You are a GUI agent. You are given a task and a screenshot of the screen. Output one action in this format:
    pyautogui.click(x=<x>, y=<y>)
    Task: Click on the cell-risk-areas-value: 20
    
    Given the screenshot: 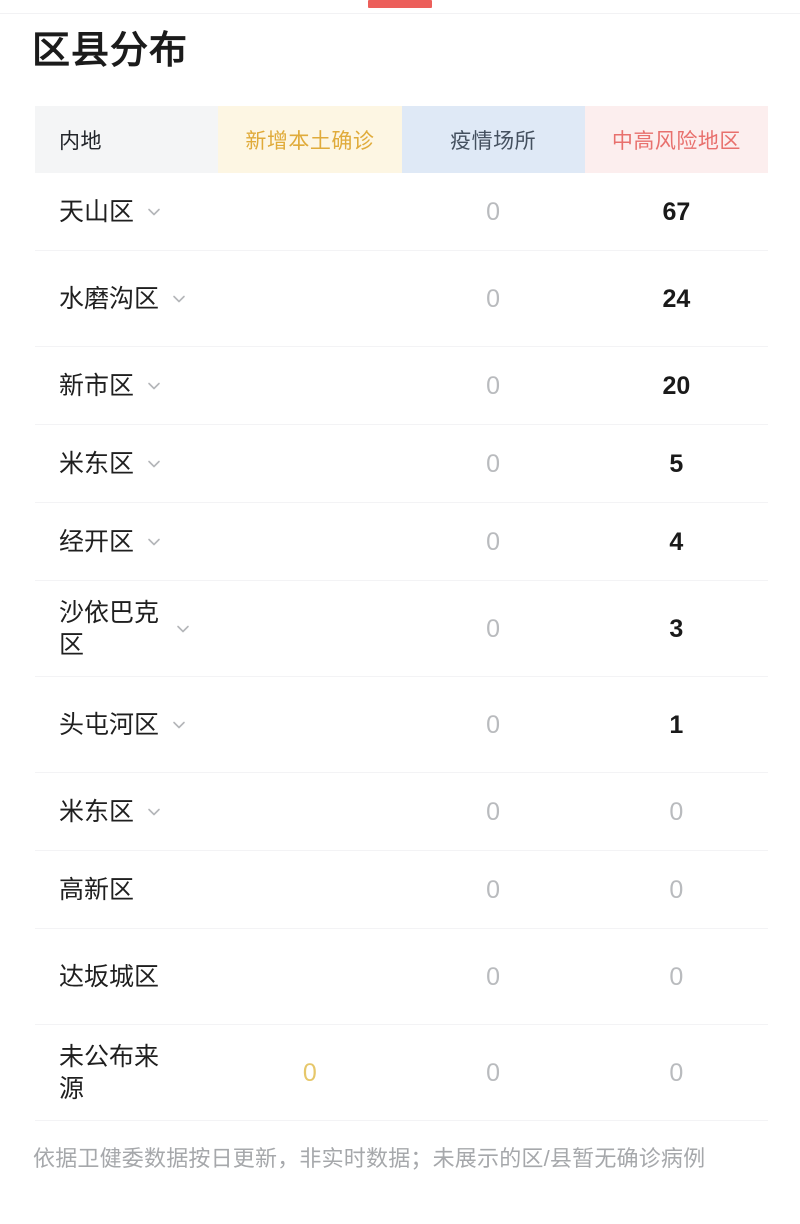 What is the action you would take?
    pyautogui.click(x=676, y=385)
    